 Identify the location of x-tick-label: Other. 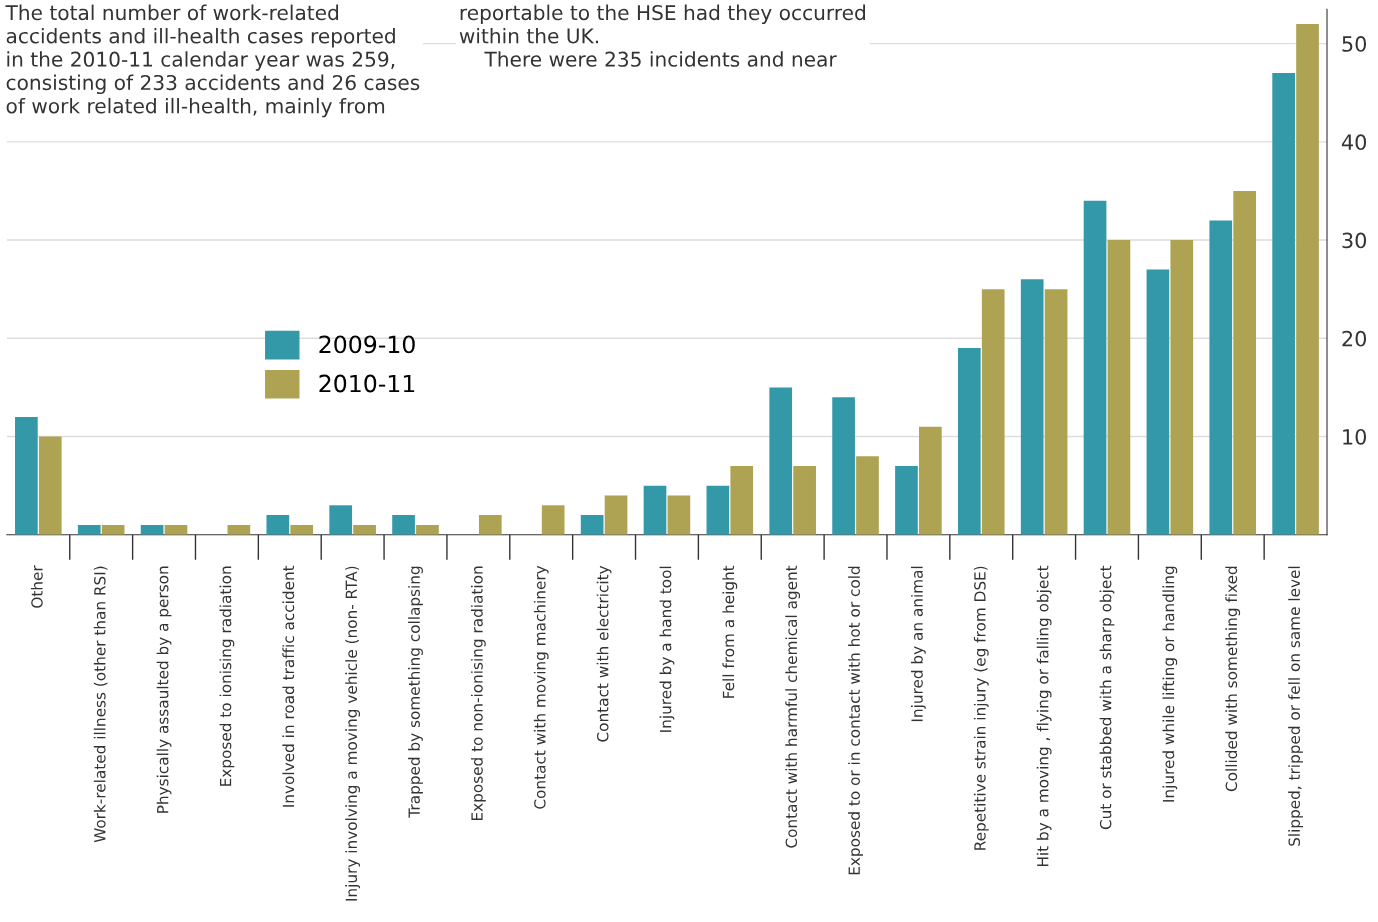
(36, 586).